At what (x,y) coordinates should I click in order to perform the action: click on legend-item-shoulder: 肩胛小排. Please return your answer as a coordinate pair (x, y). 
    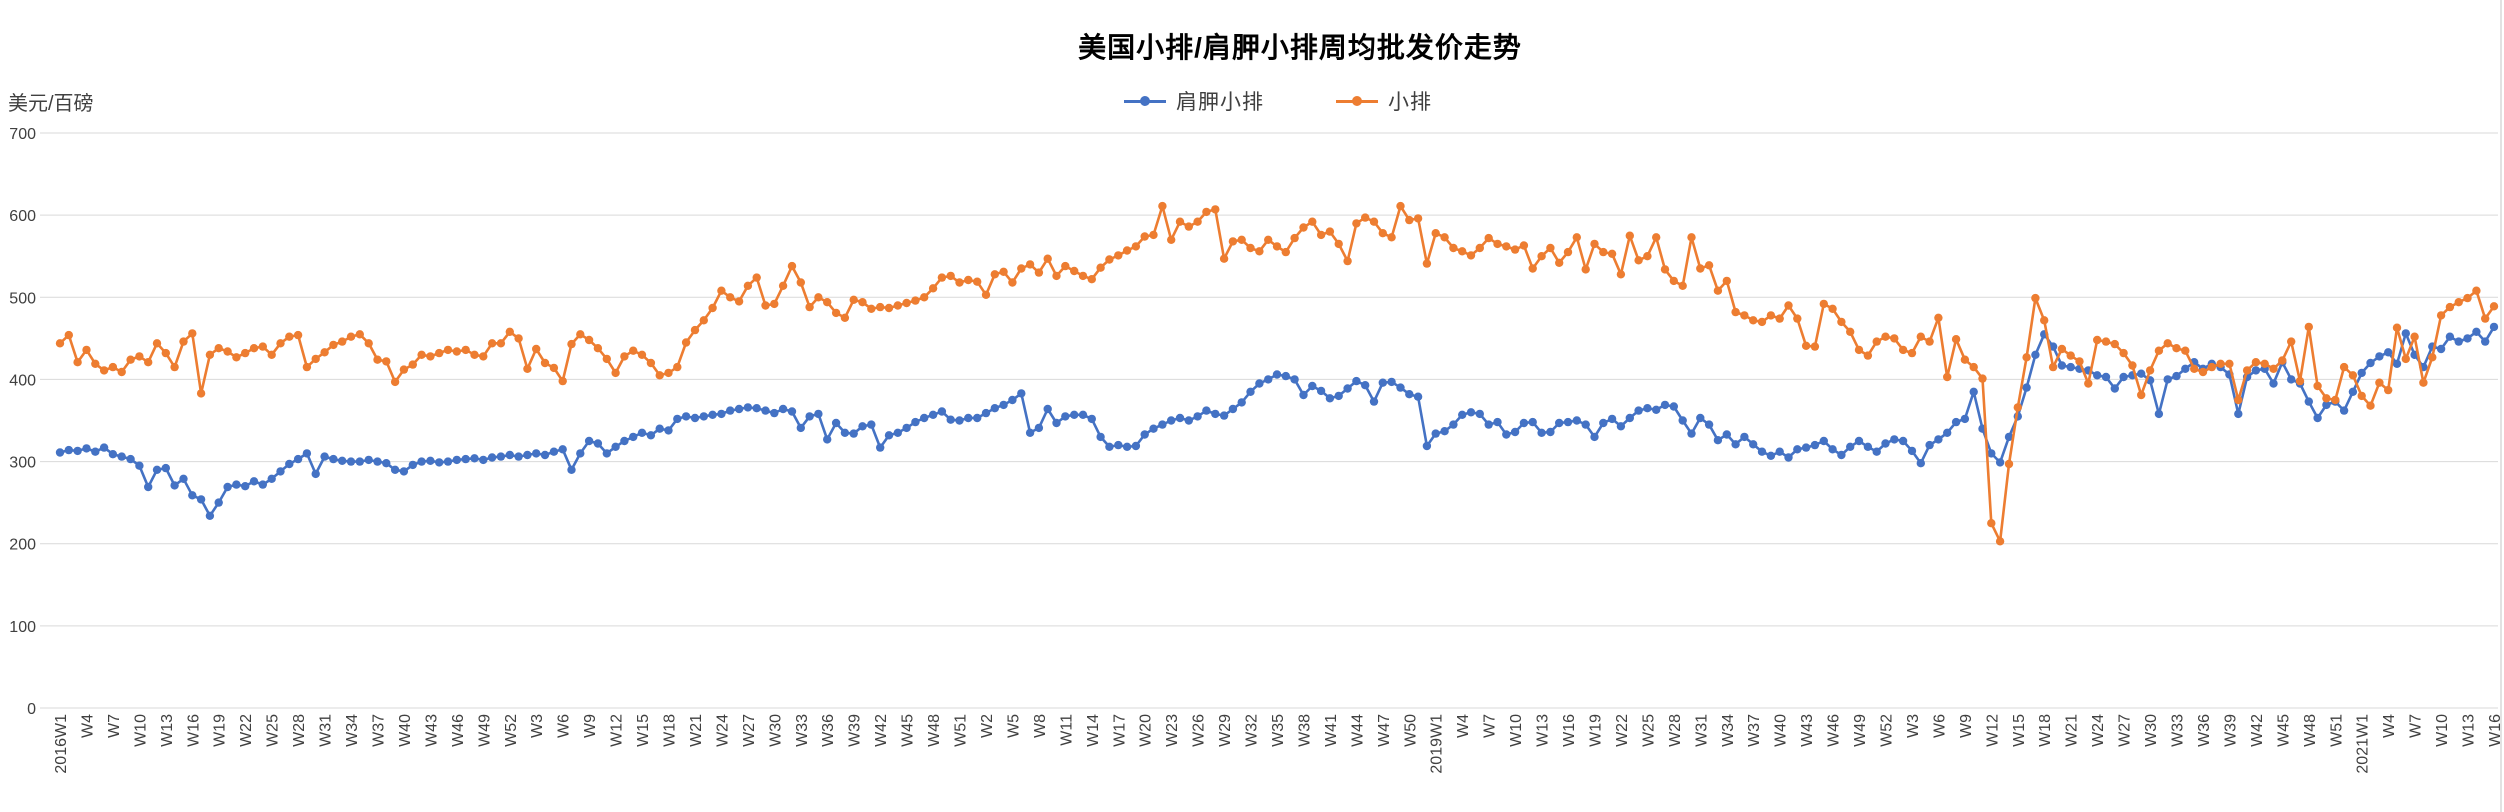
    Looking at the image, I should click on (1194, 101).